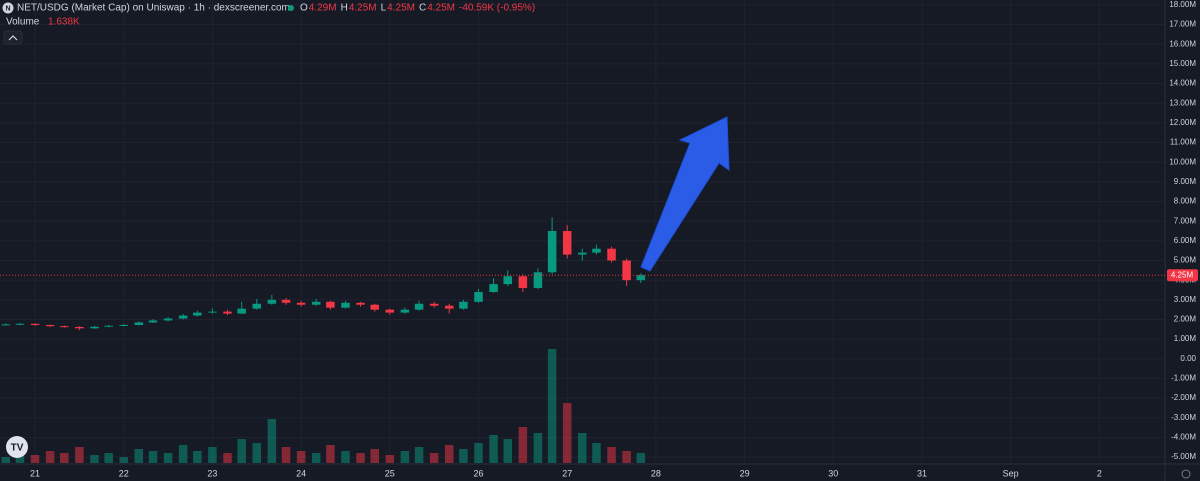 This screenshot has width=1200, height=481. Describe the element at coordinates (1182, 4) in the screenshot. I see `y-tick-label: 18.00M` at that location.